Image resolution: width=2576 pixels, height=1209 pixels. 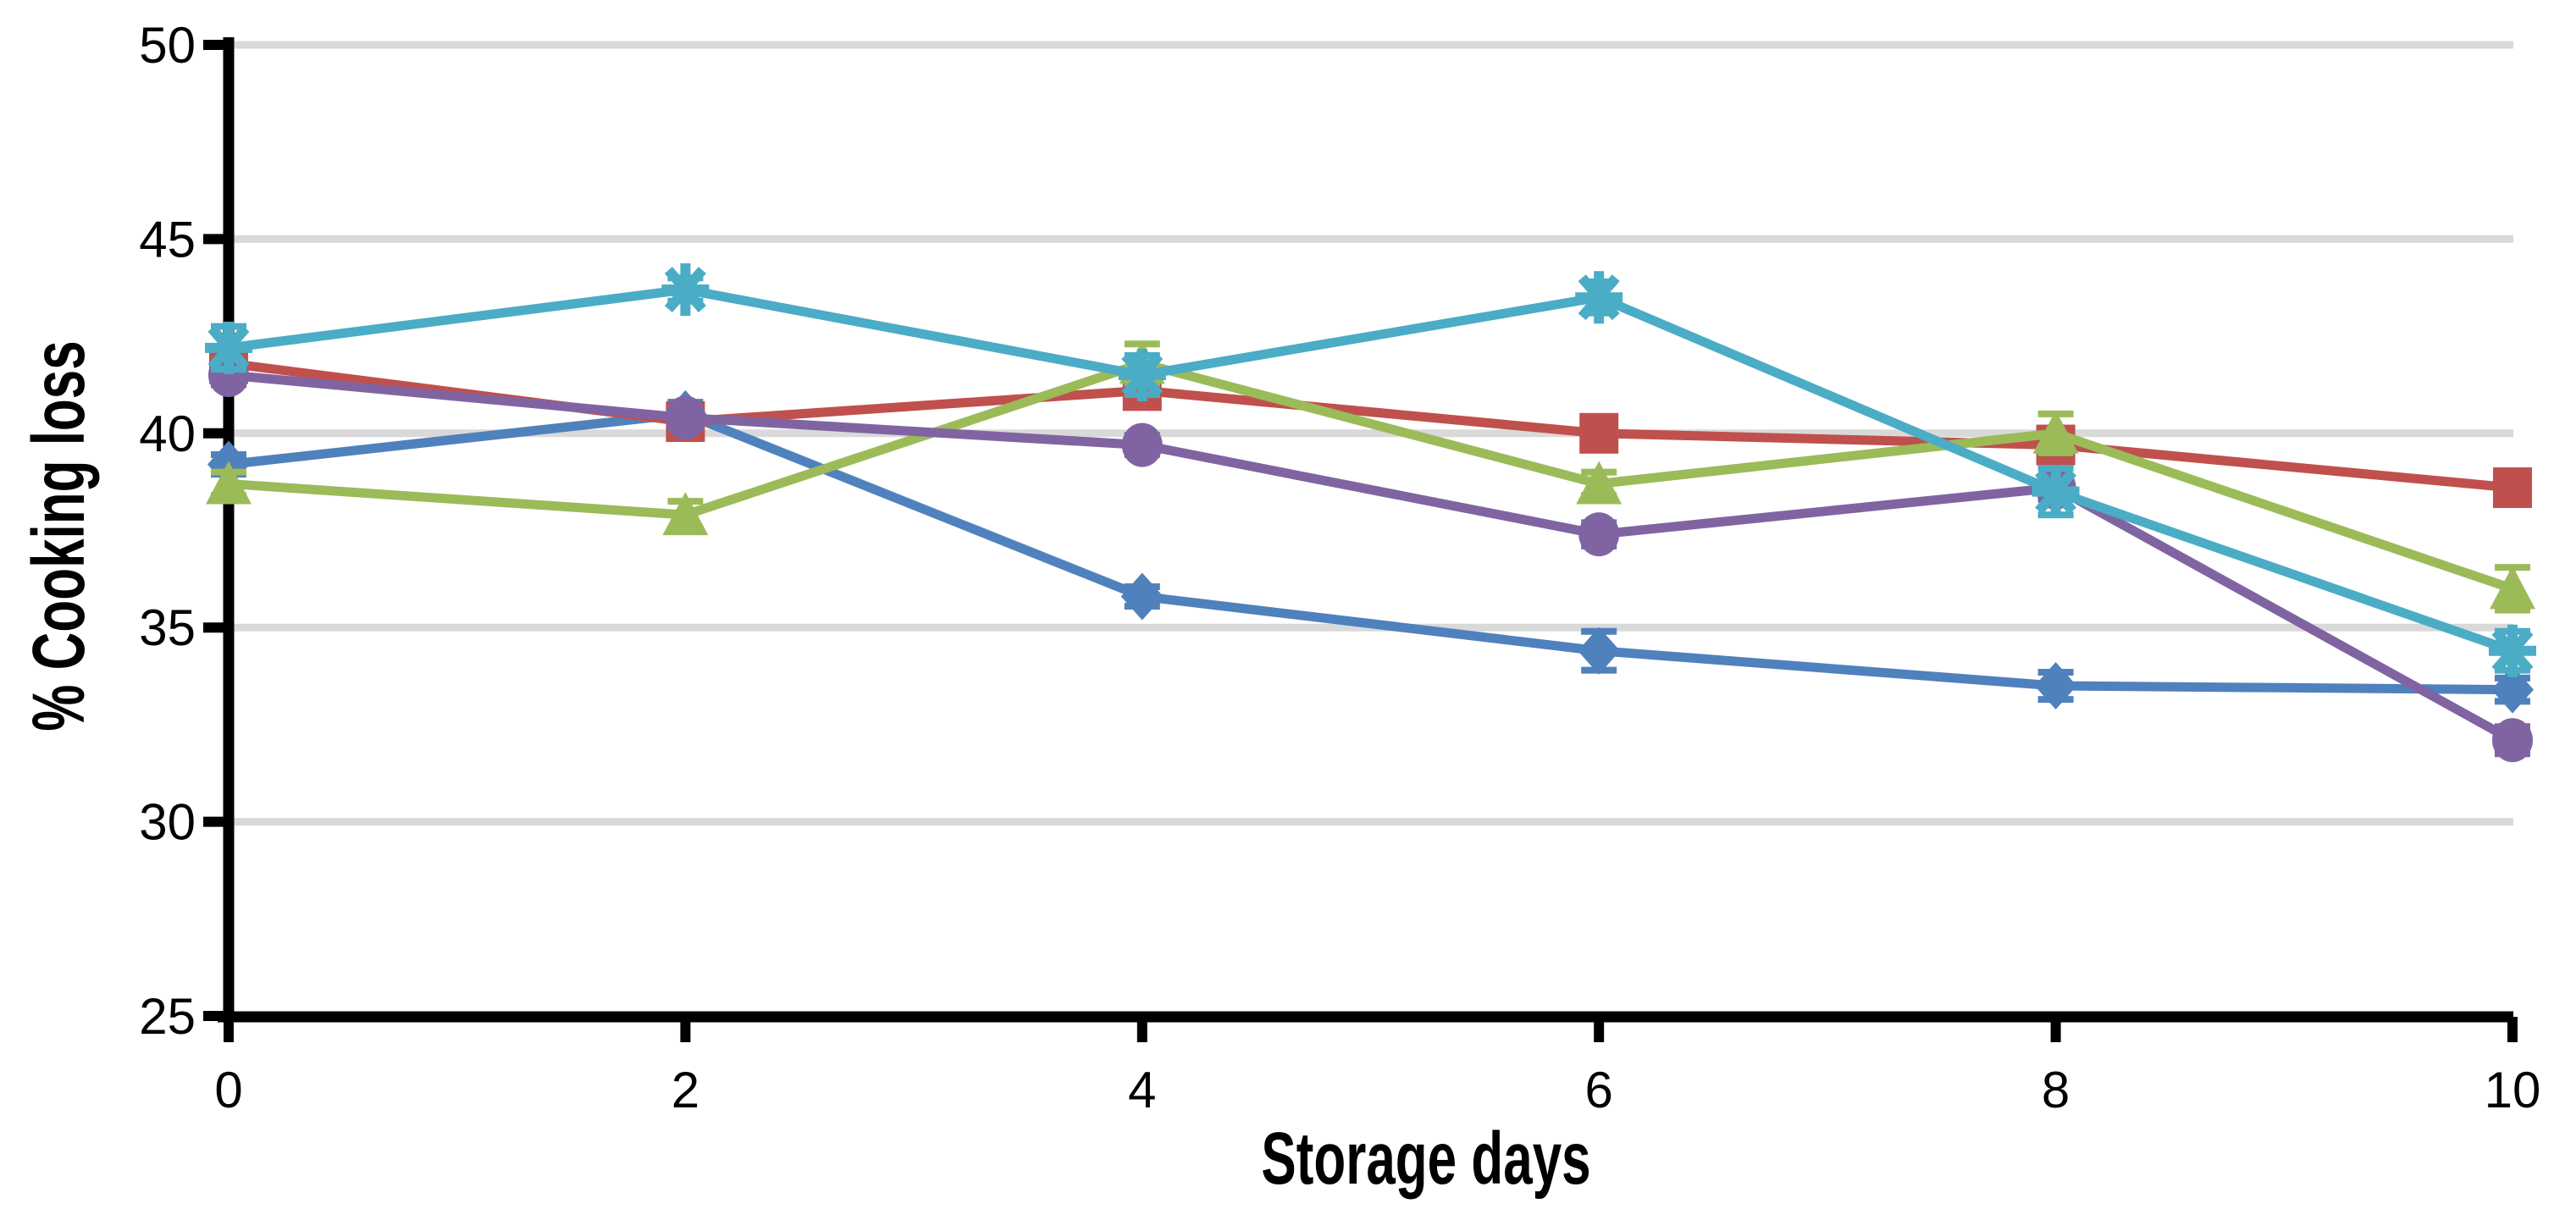 I want to click on y-tick-label: 25, so click(x=167, y=1016).